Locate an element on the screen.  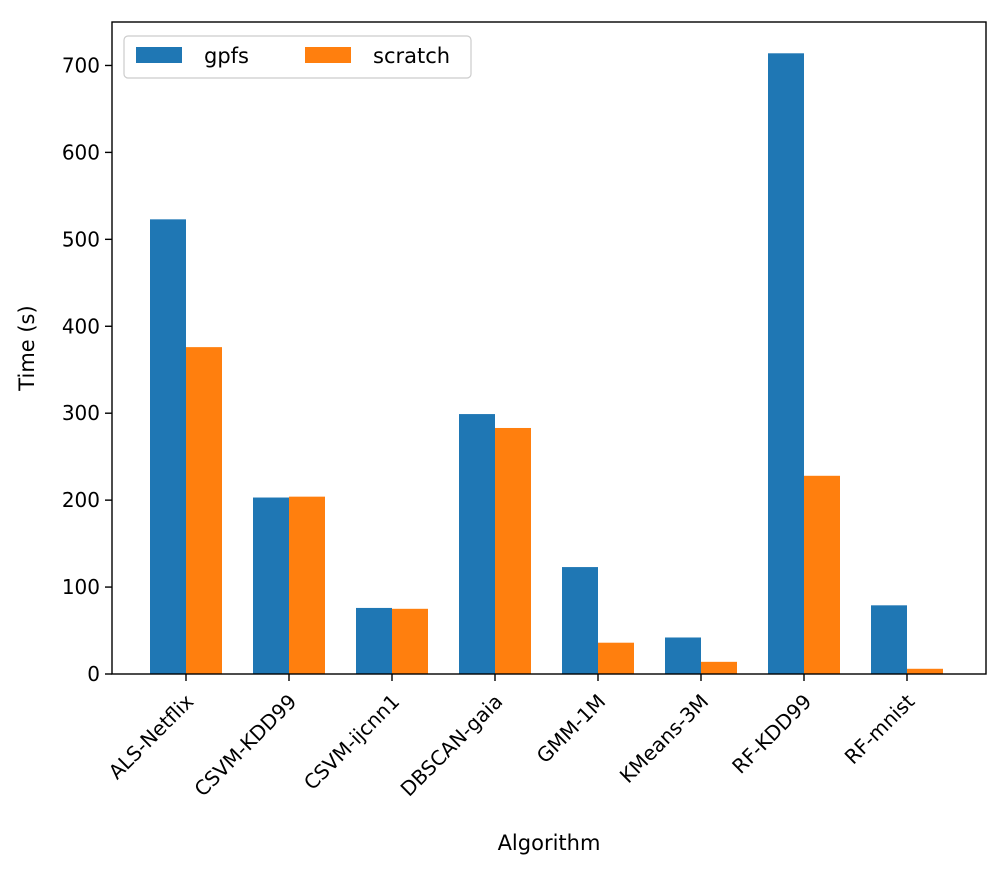
x-tick-label: KMeans-3M is located at coordinates (664, 738).